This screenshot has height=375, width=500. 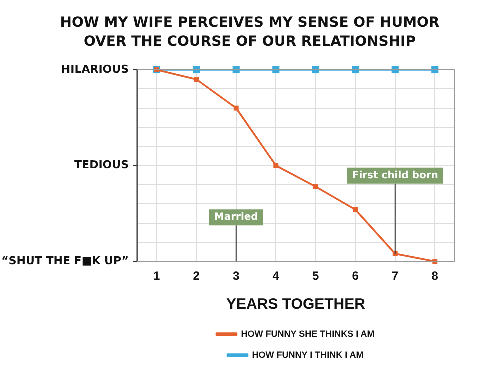 What do you see at coordinates (276, 276) in the screenshot?
I see `x-tick-label: 4` at bounding box center [276, 276].